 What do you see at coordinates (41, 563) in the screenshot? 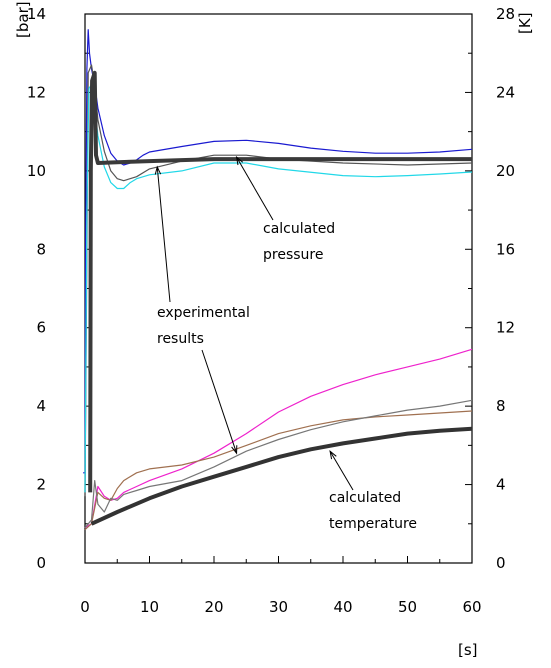
I see `y-left-tick-label: 0` at bounding box center [41, 563].